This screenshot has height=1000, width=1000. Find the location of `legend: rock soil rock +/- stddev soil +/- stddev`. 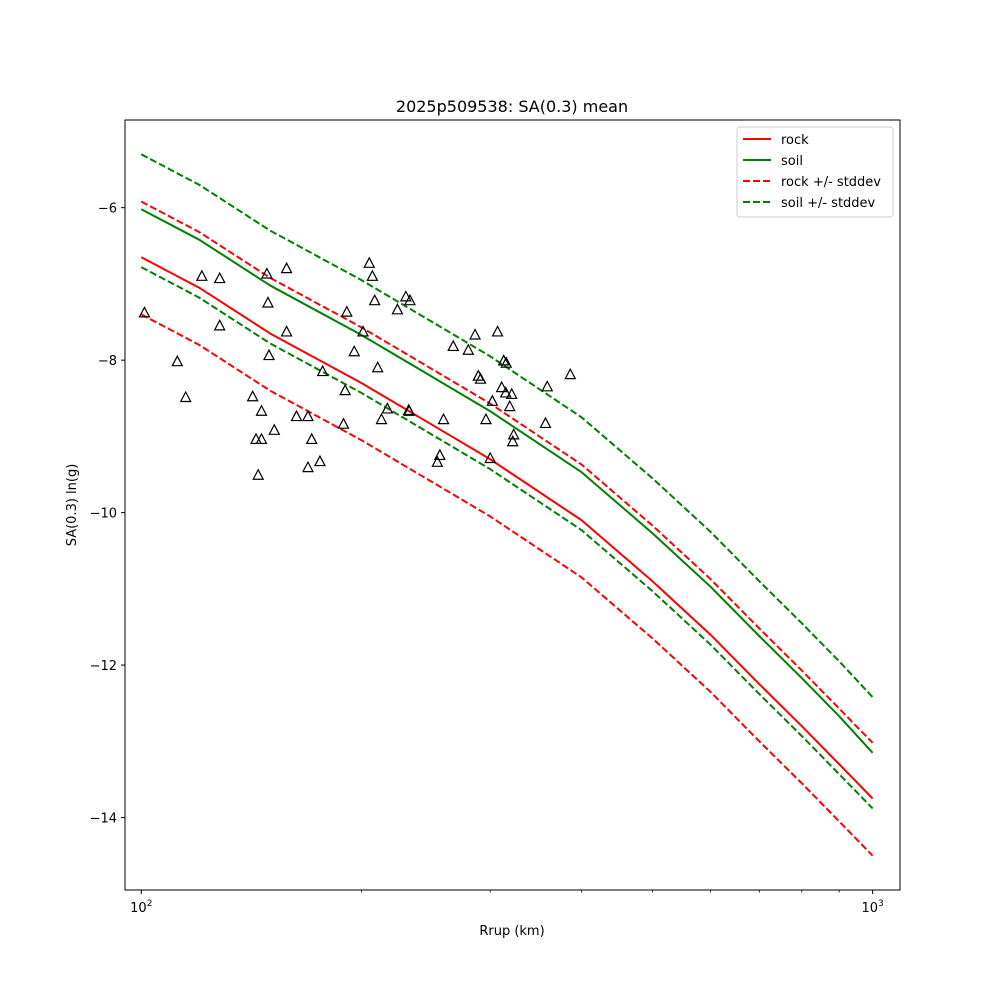

legend: rock soil rock +/- stddev soil +/- stddev is located at coordinates (815, 172).